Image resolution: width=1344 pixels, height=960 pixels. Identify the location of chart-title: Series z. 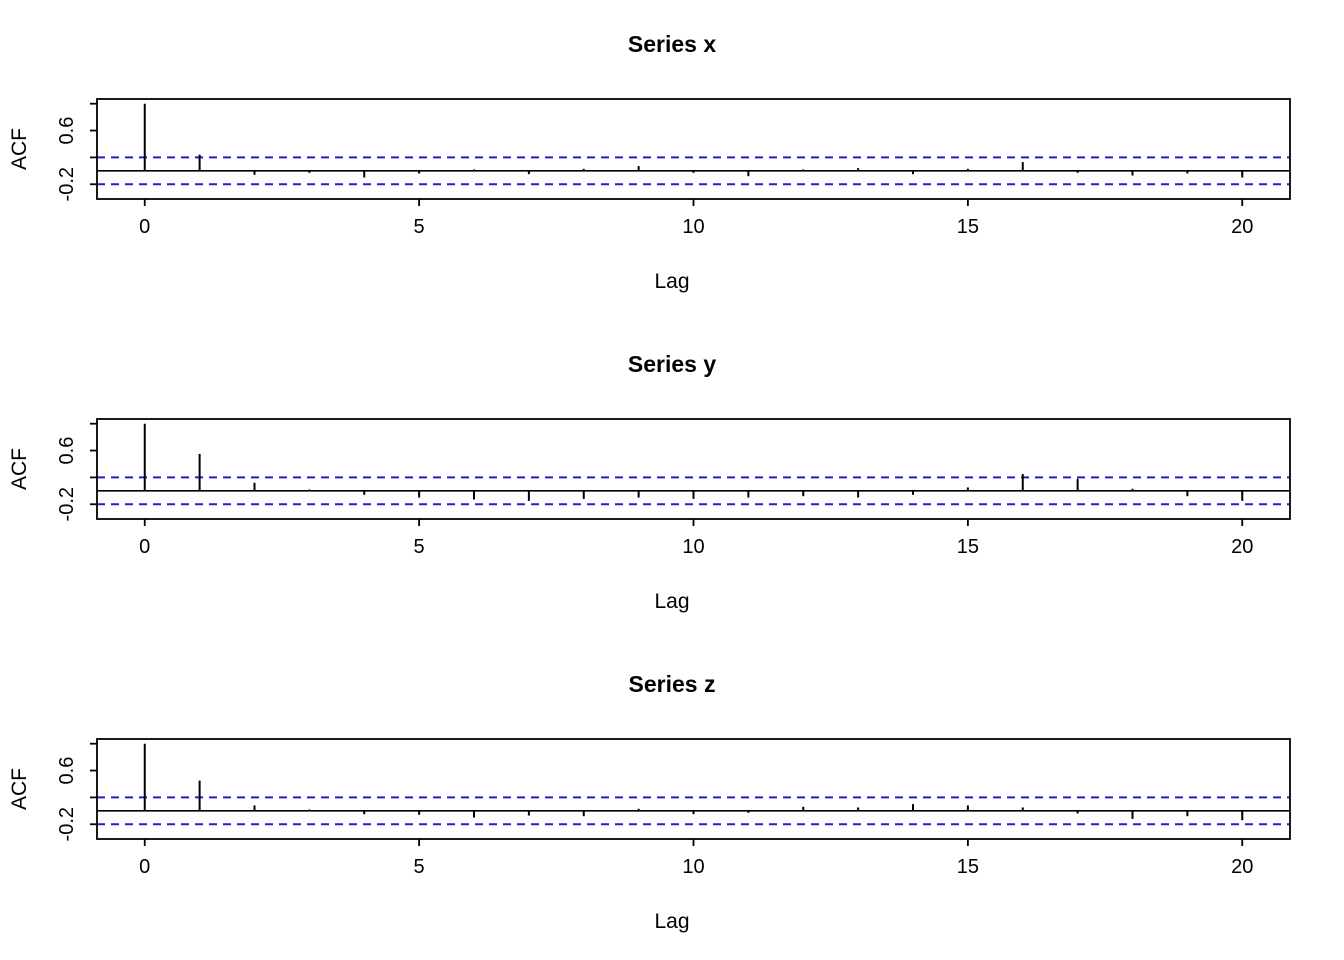
(672, 684).